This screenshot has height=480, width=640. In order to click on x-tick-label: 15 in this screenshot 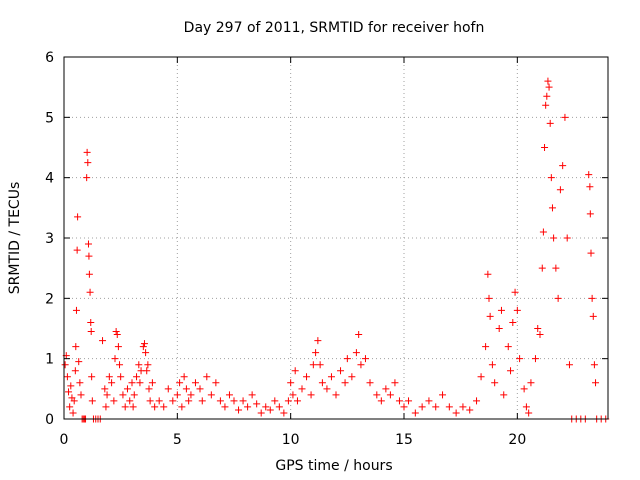, I will do `click(404, 440)`.